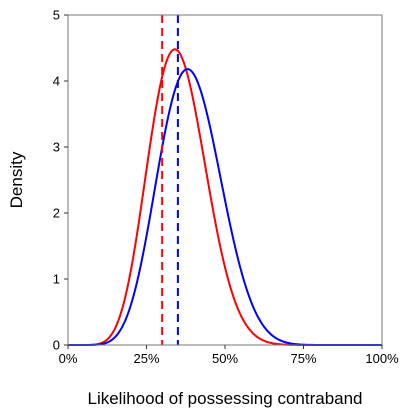 This screenshot has width=415, height=415. What do you see at coordinates (56, 345) in the screenshot?
I see `y-tick-label: 0` at bounding box center [56, 345].